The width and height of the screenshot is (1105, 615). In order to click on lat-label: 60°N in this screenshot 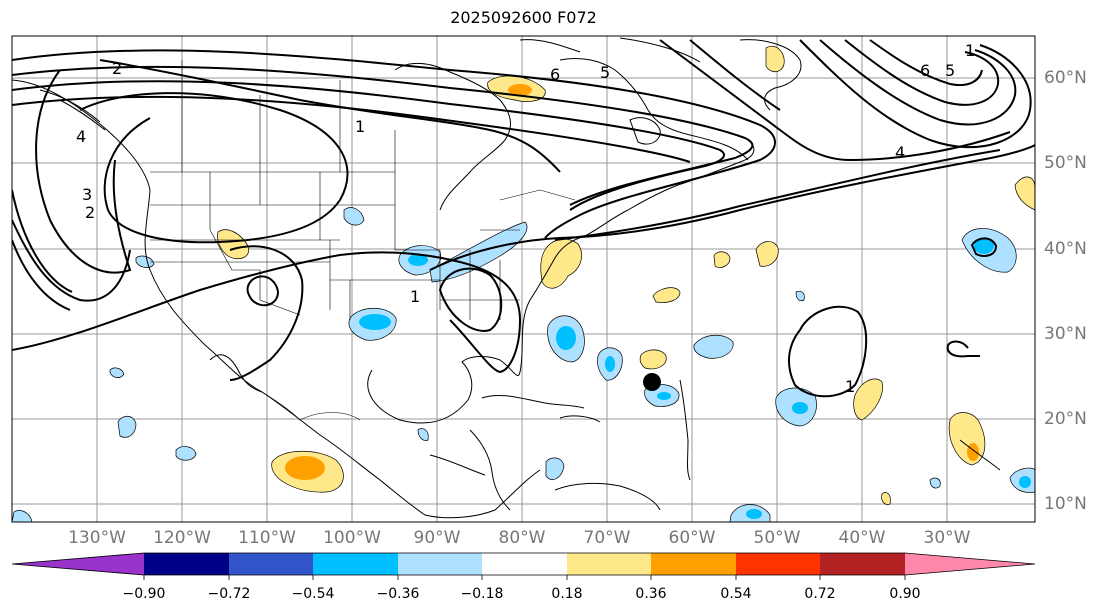, I will do `click(1065, 78)`.